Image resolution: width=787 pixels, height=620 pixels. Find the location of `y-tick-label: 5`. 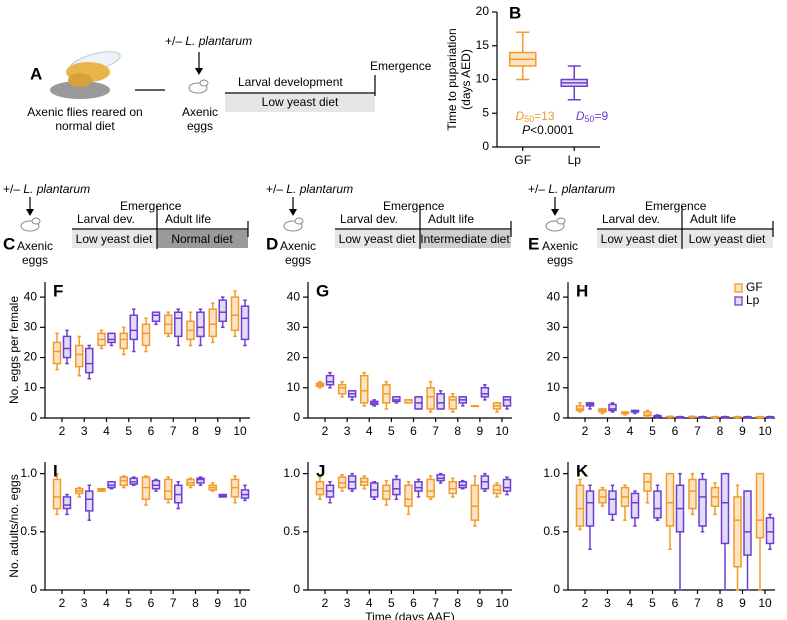

y-tick-label: 5 is located at coordinates (485, 112).